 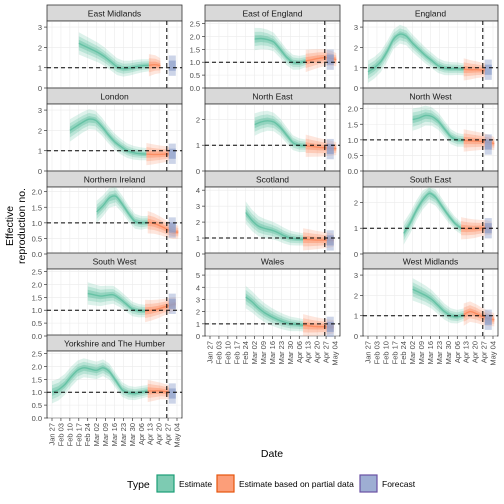 What do you see at coordinates (105, 434) in the screenshot?
I see `x-tick-label: Mar 09` at bounding box center [105, 434].